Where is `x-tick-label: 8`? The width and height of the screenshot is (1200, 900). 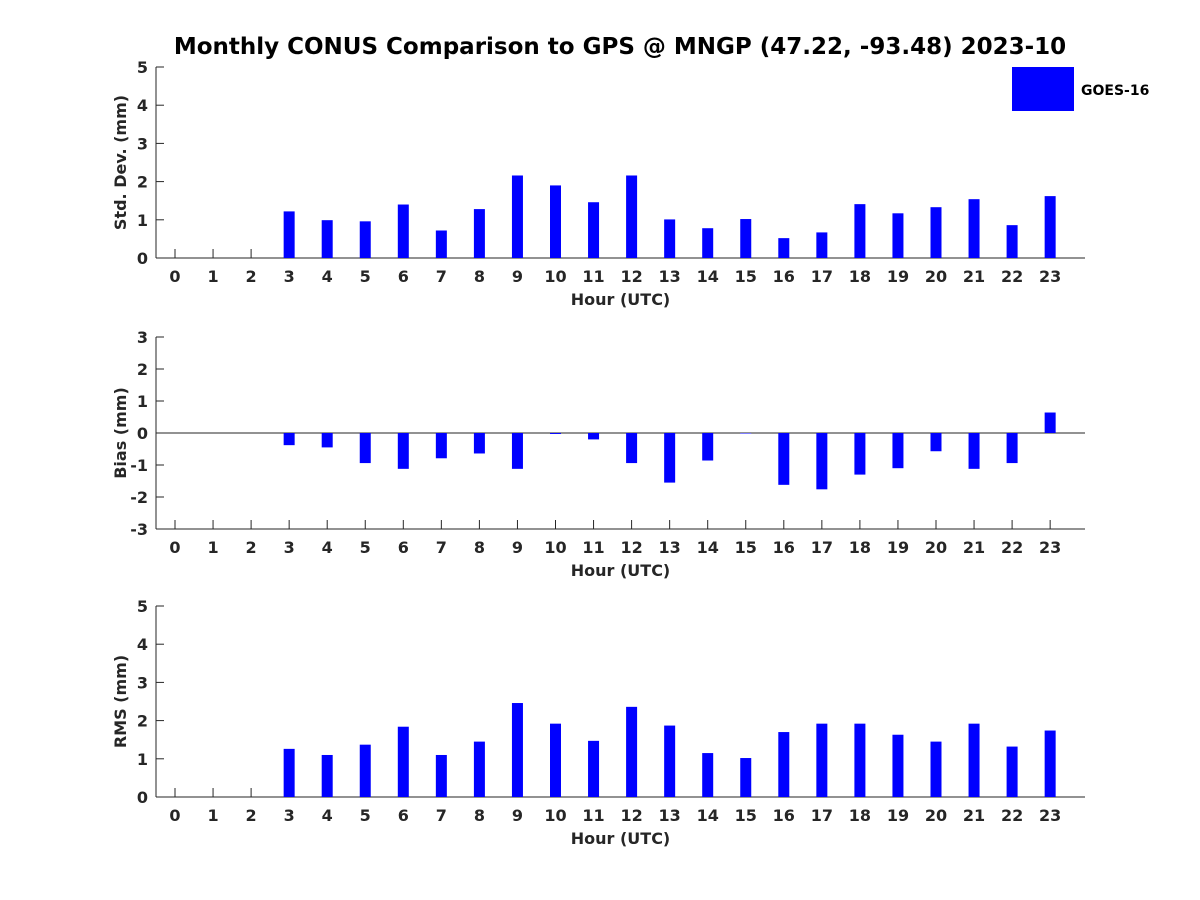 x-tick-label: 8 is located at coordinates (479, 276).